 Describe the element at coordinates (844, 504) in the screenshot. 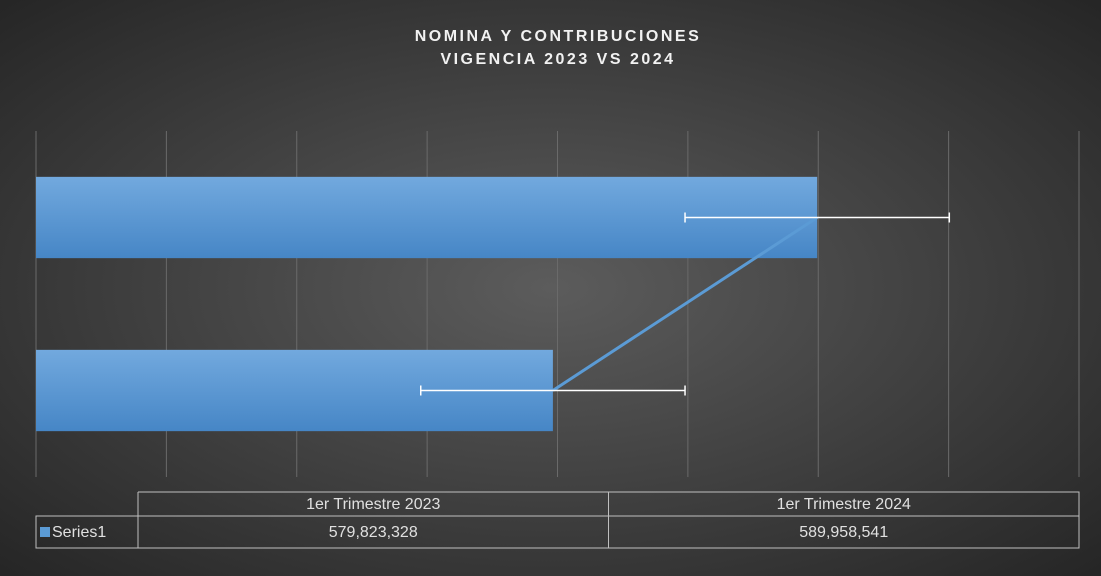

I see `table-header: 1er Trimestre 2024` at that location.